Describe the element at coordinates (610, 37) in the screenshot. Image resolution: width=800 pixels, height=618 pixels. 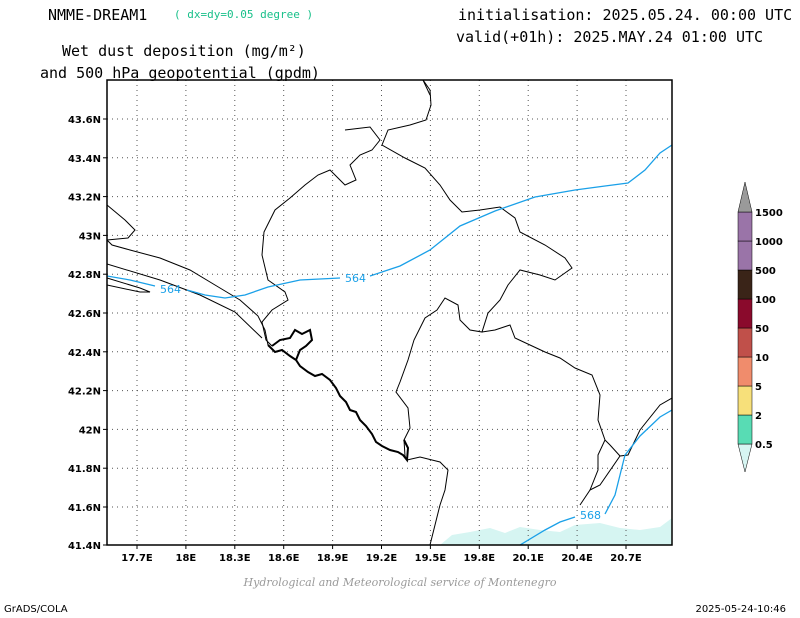
I see `valid-time: valid(+01h): 2025.MAY.24 01:00 UTC` at that location.